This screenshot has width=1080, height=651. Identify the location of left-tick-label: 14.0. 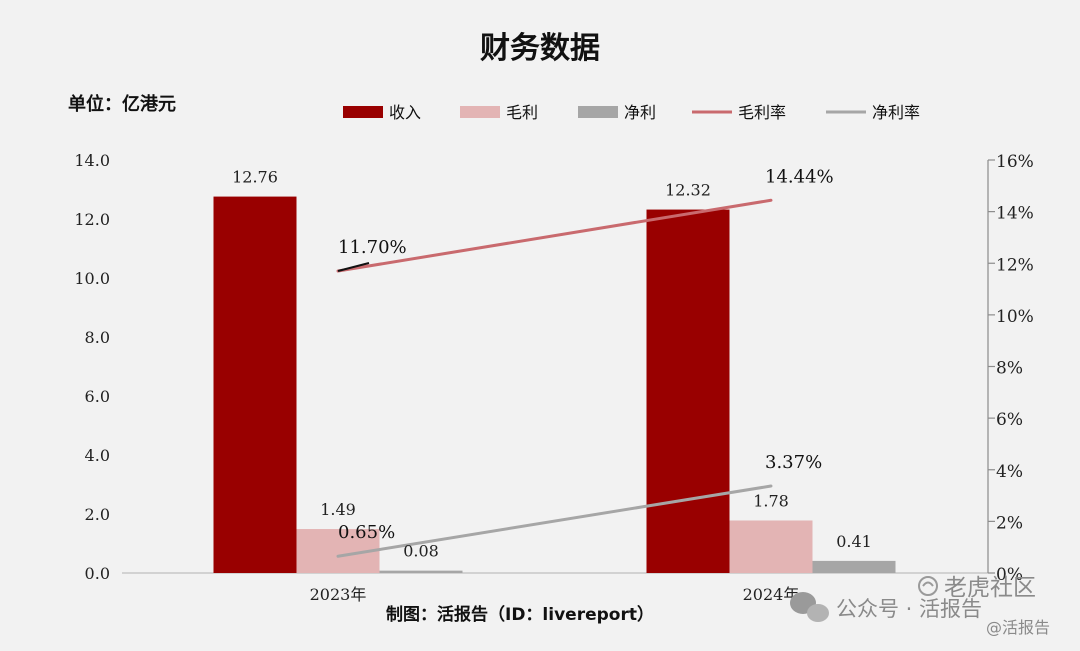
(92, 160).